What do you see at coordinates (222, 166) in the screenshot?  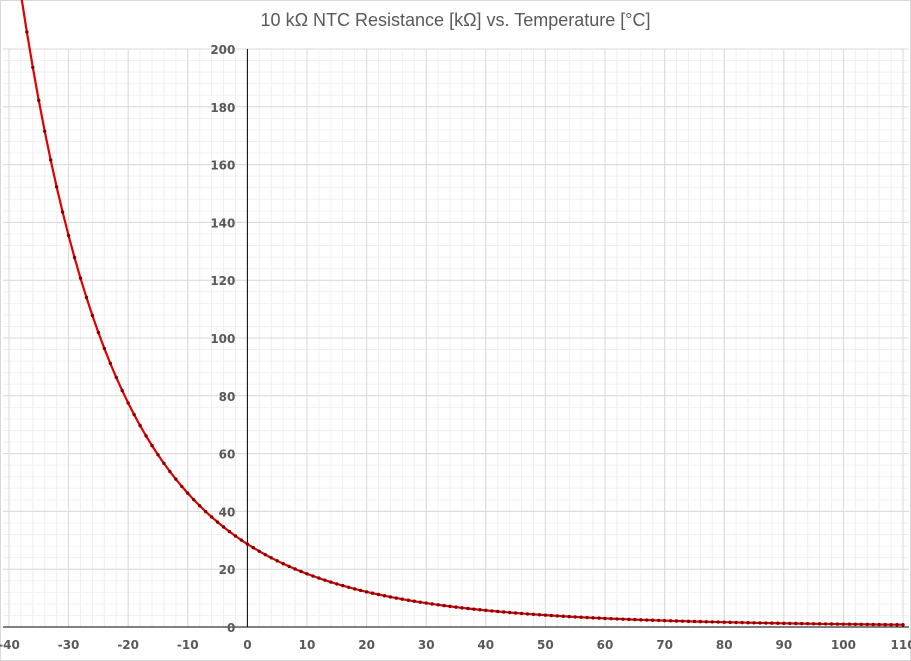 I see `y-tick-label: 160` at bounding box center [222, 166].